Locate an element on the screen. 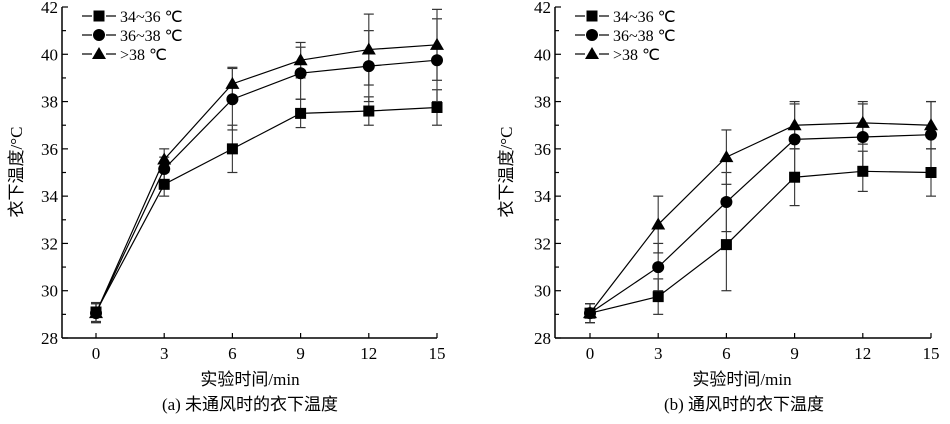 The height and width of the screenshot is (424, 950). series-line-square is located at coordinates (760, 242).